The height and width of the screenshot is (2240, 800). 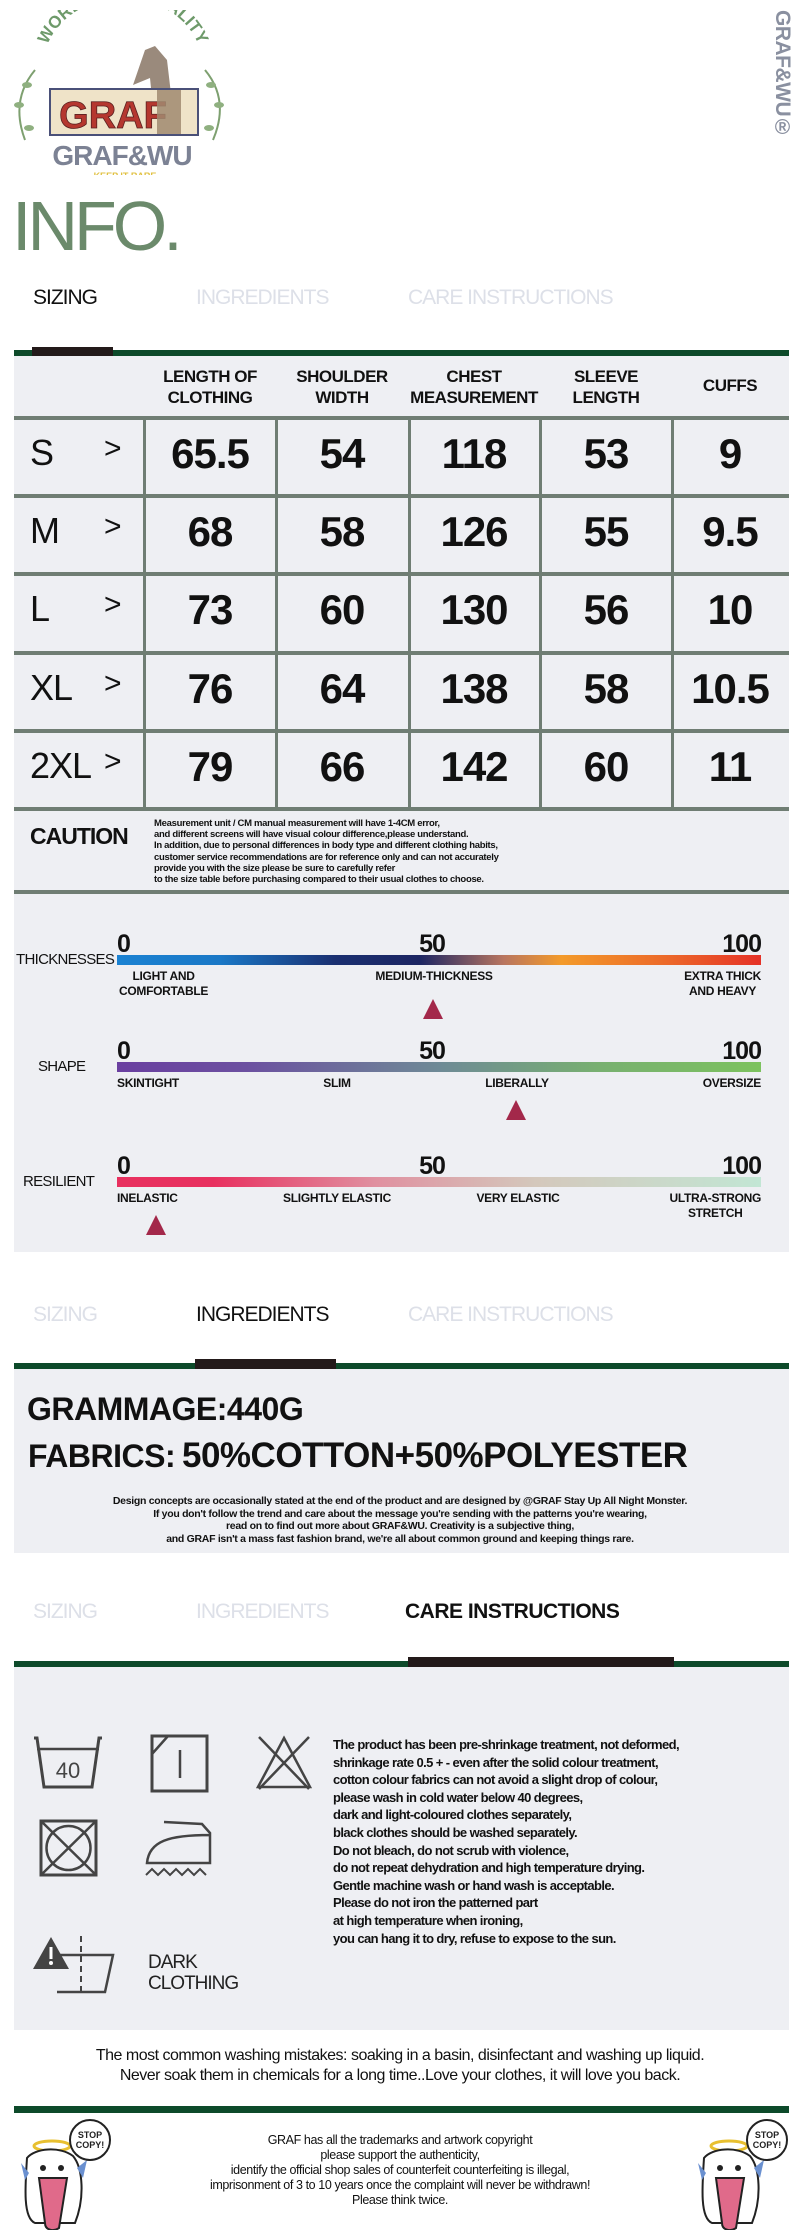 What do you see at coordinates (730, 609) in the screenshot?
I see `table-cell: 10` at bounding box center [730, 609].